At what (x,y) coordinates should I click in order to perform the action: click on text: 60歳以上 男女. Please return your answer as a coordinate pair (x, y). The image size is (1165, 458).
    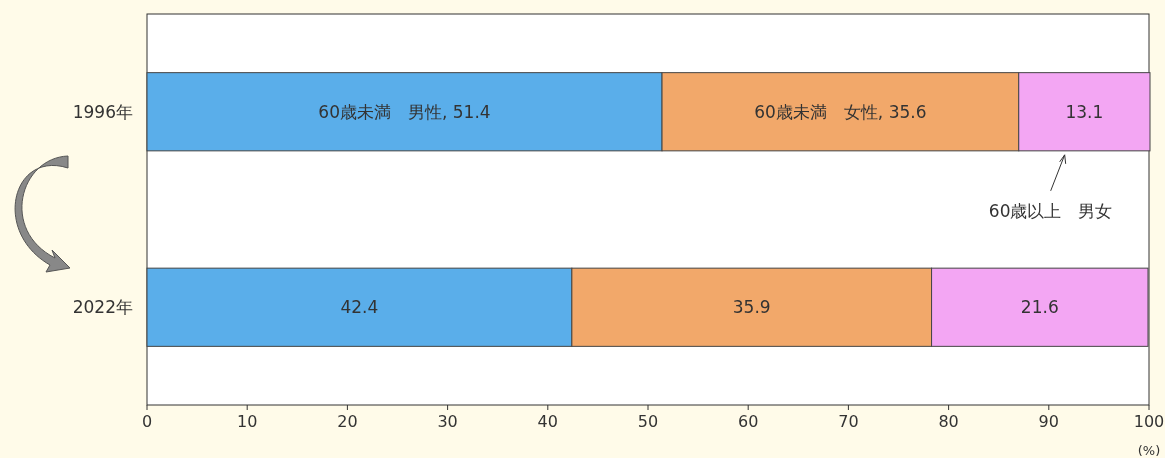
    Looking at the image, I should click on (1050, 210).